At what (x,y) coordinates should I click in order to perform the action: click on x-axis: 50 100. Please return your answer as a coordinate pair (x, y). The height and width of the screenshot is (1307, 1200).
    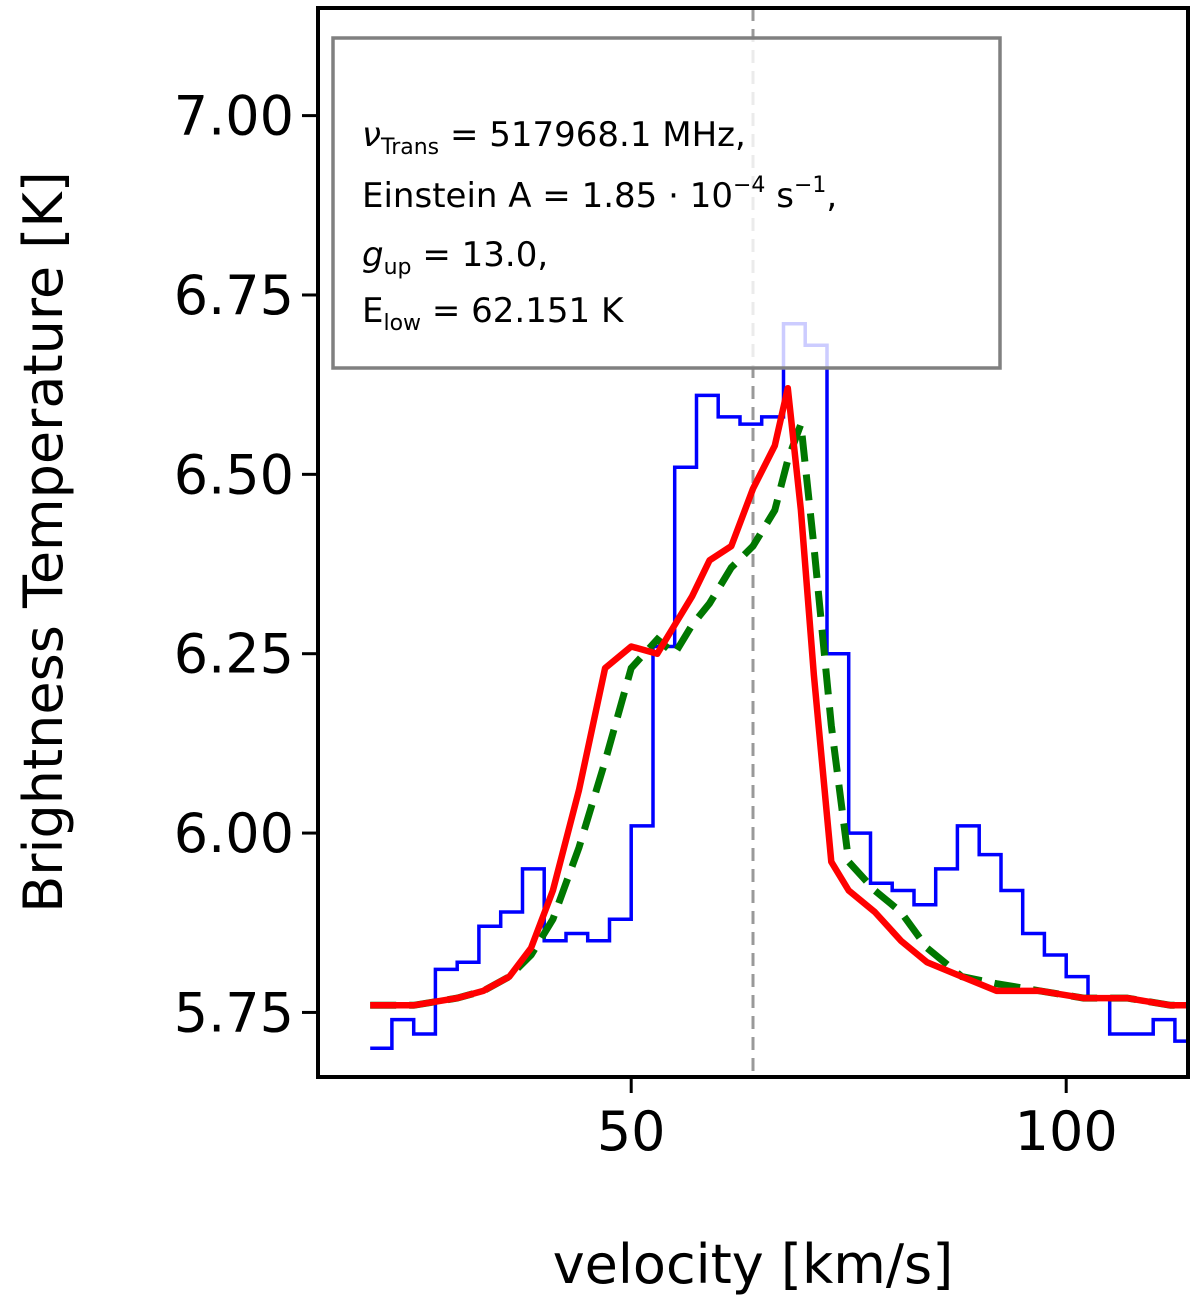
    Looking at the image, I should click on (857, 1120).